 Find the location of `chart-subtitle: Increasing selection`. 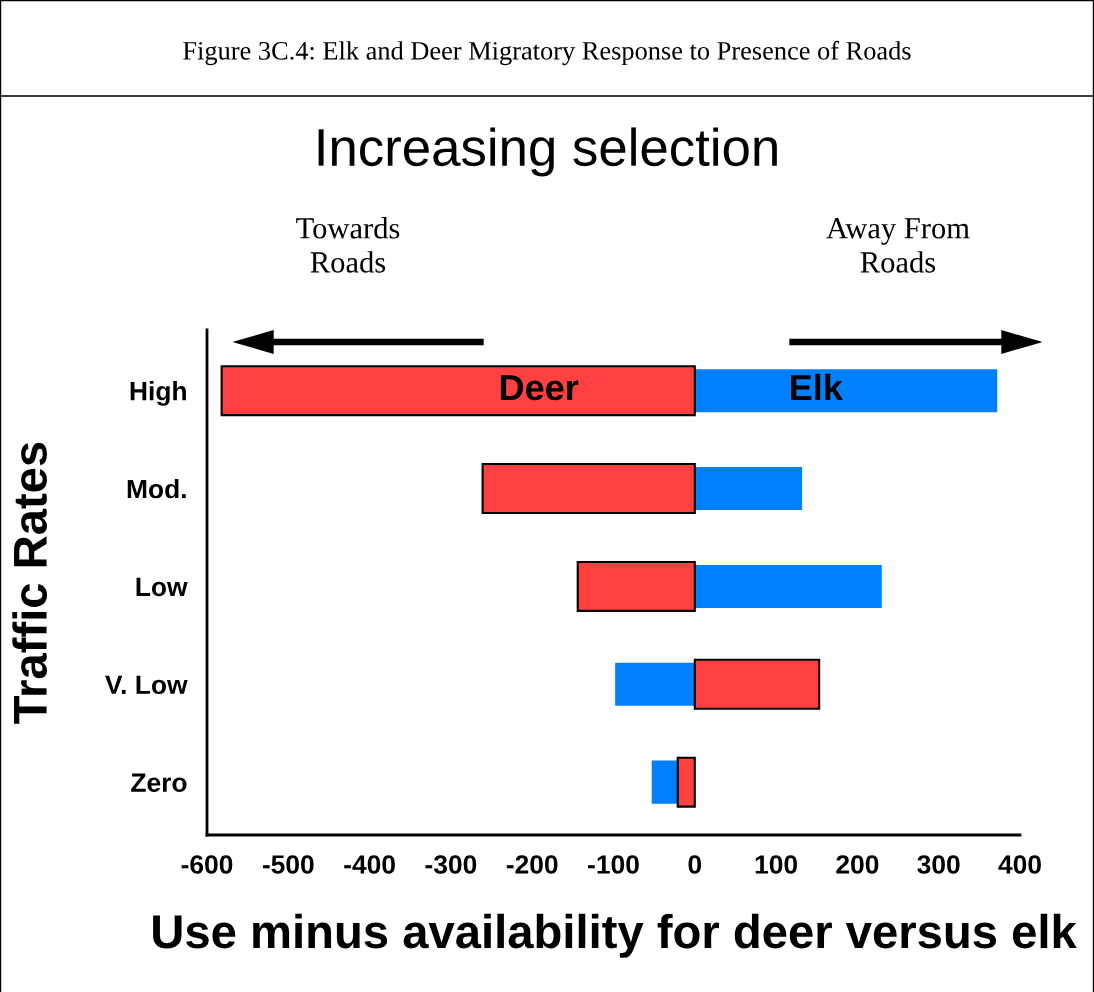

chart-subtitle: Increasing selection is located at coordinates (547, 152).